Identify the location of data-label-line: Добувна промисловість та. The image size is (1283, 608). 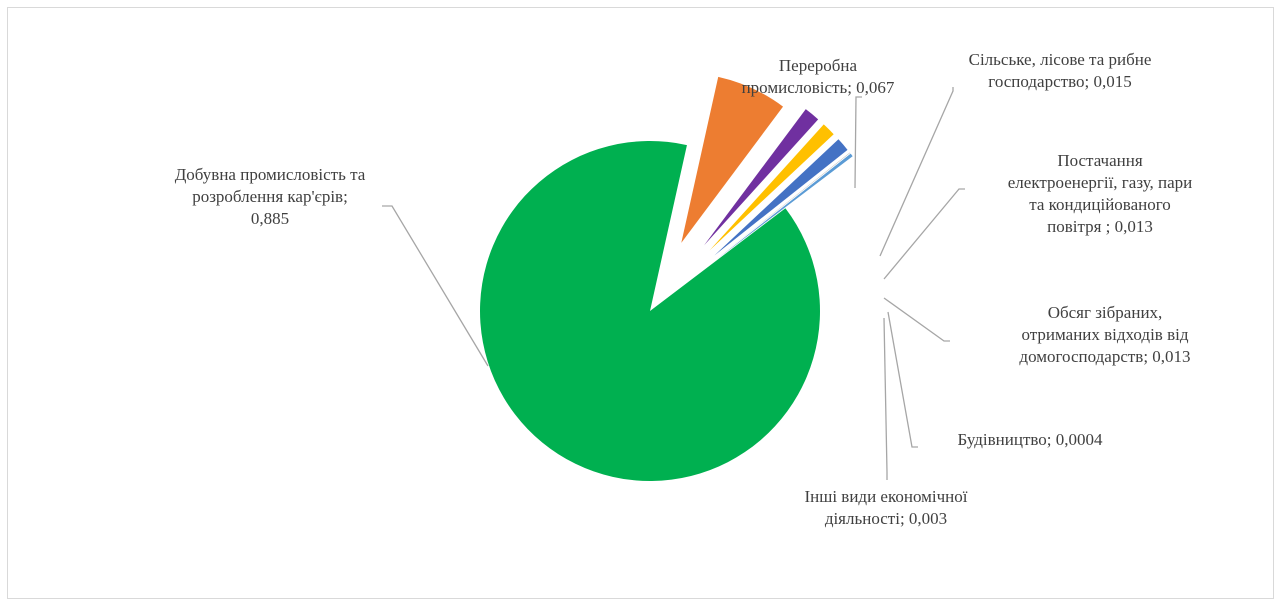
(270, 174).